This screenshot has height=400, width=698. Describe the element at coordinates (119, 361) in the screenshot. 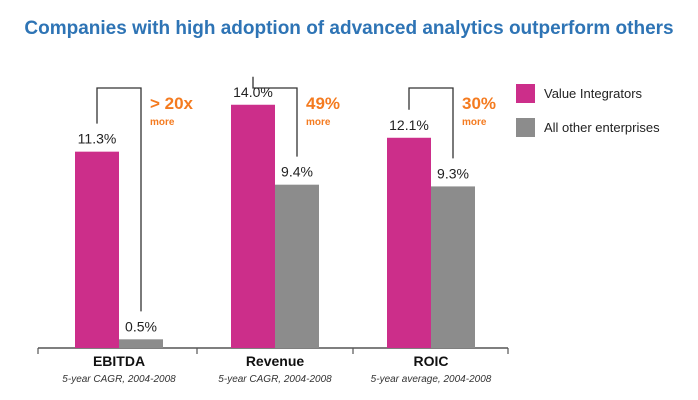

I see `category-label-ebitda: EBITDA` at that location.